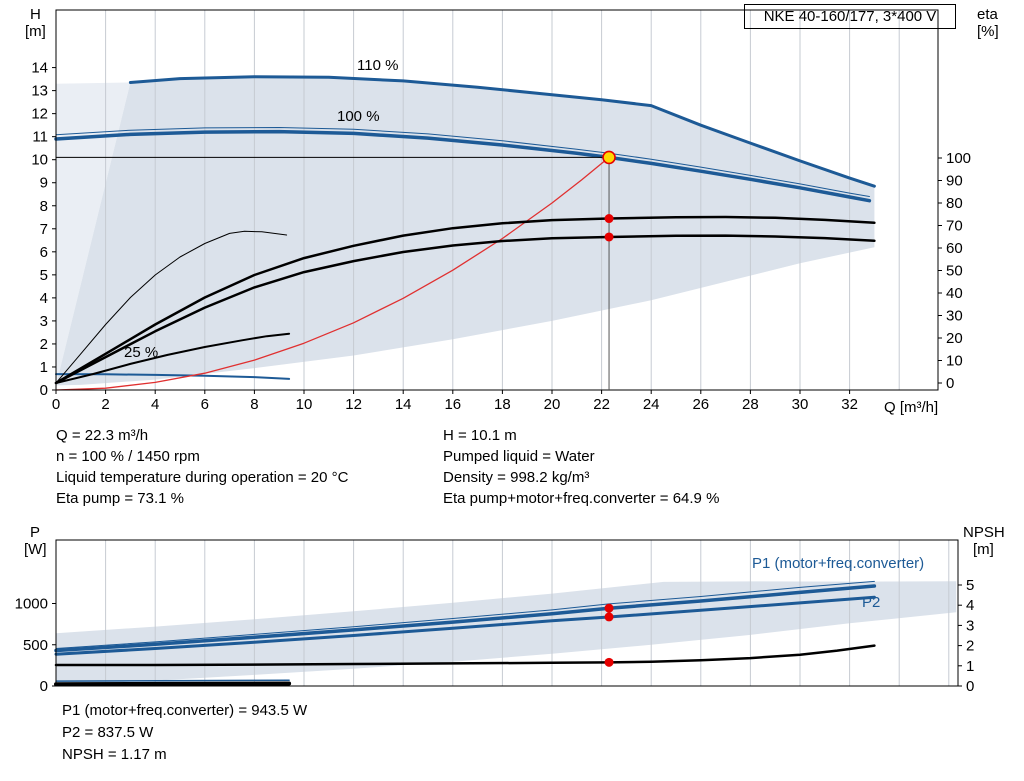 Image resolution: width=1024 pixels, height=781 pixels. I want to click on h-axis-unit: [m], so click(35, 31).